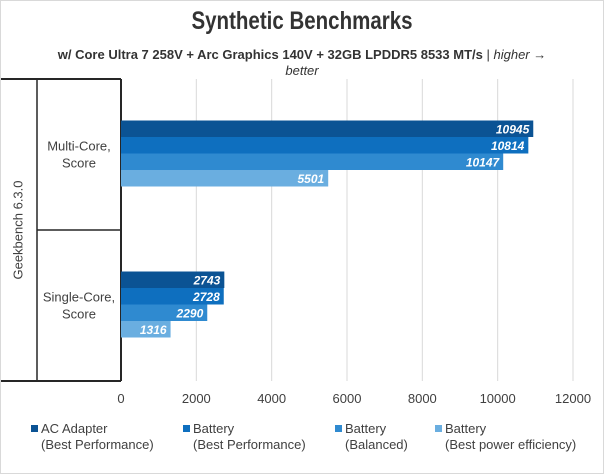 This screenshot has width=604, height=474. What do you see at coordinates (508, 146) in the screenshot?
I see `data-label-0-1: 10814` at bounding box center [508, 146].